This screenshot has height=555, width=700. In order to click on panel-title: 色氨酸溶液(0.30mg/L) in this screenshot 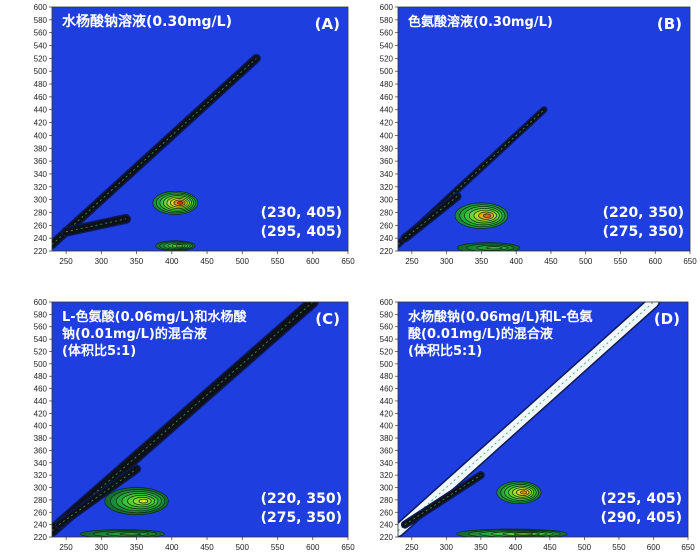, I will do `click(480, 22)`.